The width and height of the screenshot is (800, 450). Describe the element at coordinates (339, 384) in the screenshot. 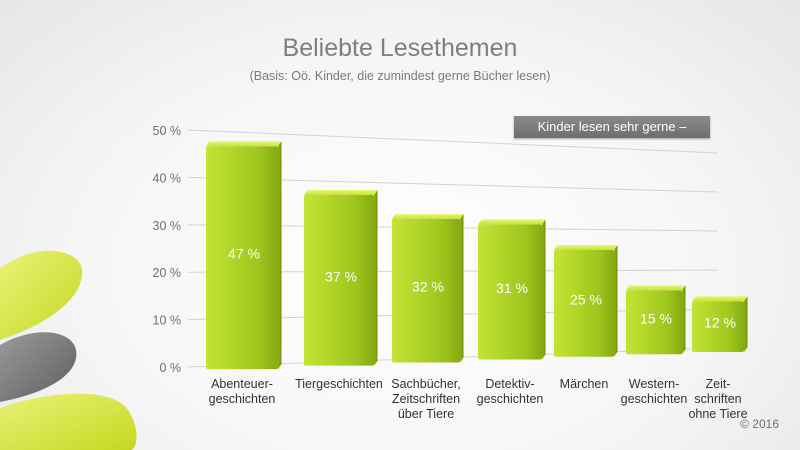

I see `x-category-label: Tiergeschichten` at that location.